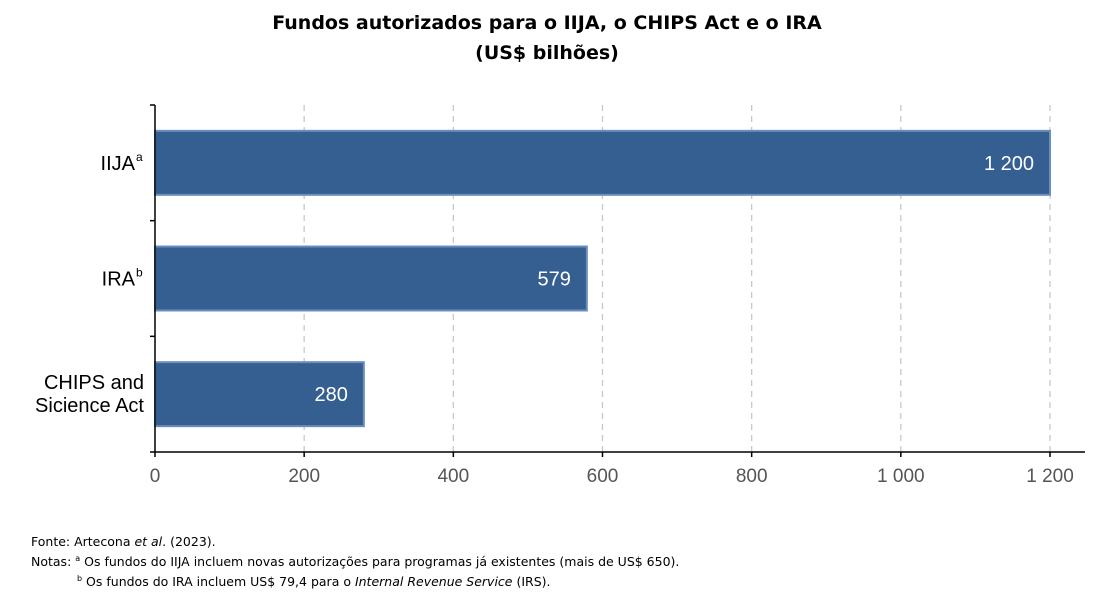  What do you see at coordinates (553, 280) in the screenshot?
I see `data-label: 579` at bounding box center [553, 280].